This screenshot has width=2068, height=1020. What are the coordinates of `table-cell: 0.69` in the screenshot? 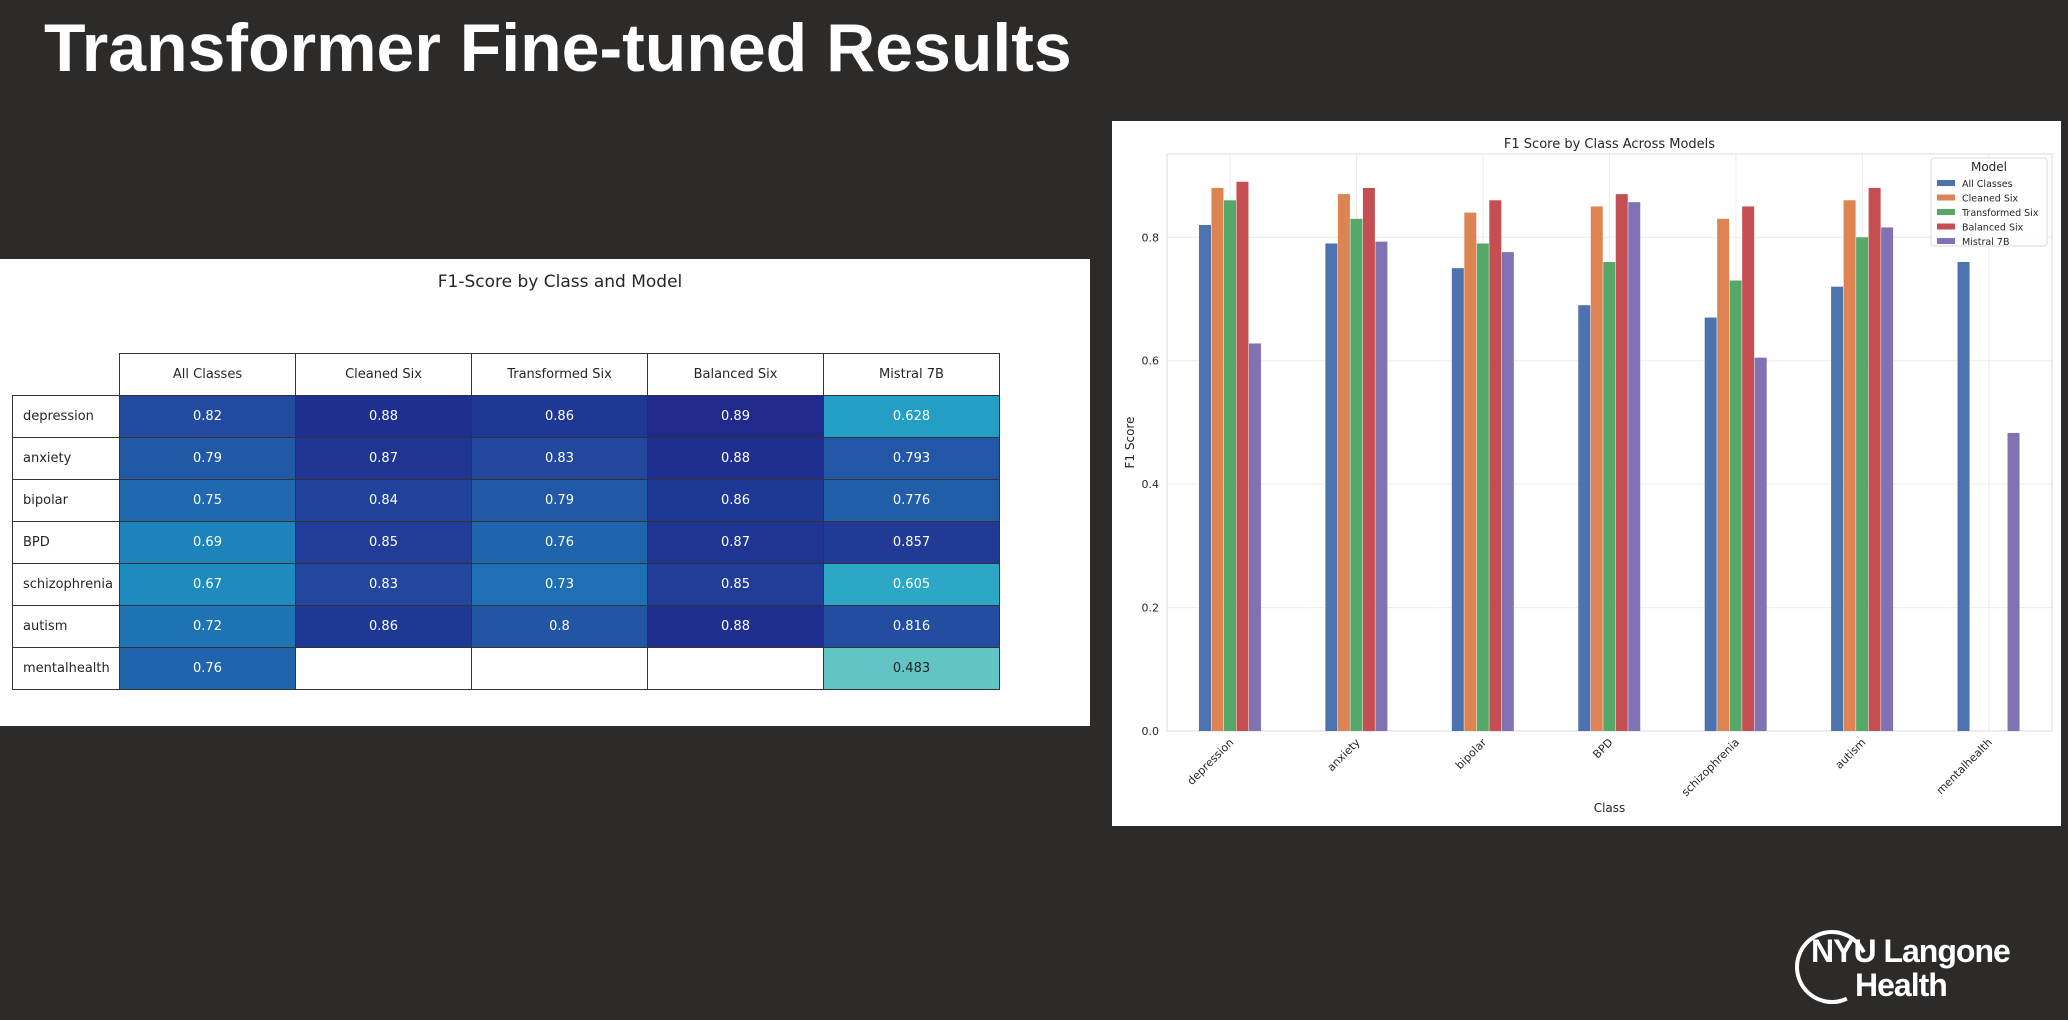 It's located at (207, 542).